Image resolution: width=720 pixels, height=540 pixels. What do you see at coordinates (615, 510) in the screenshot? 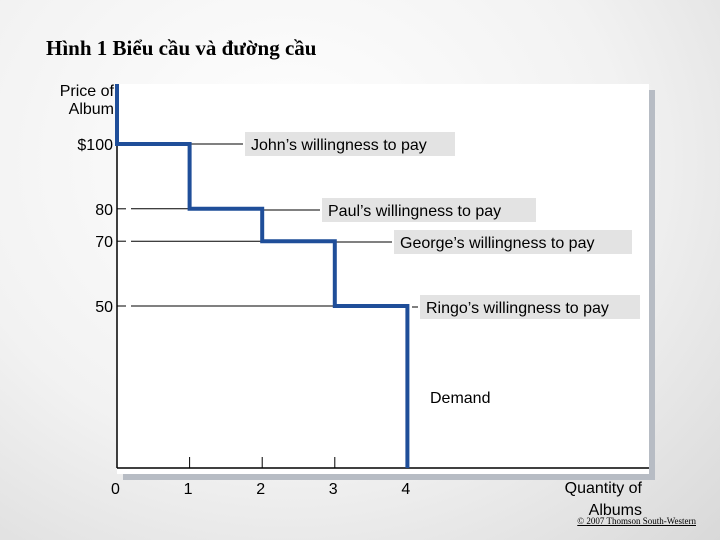
I see `x-axis-label: Albums` at bounding box center [615, 510].